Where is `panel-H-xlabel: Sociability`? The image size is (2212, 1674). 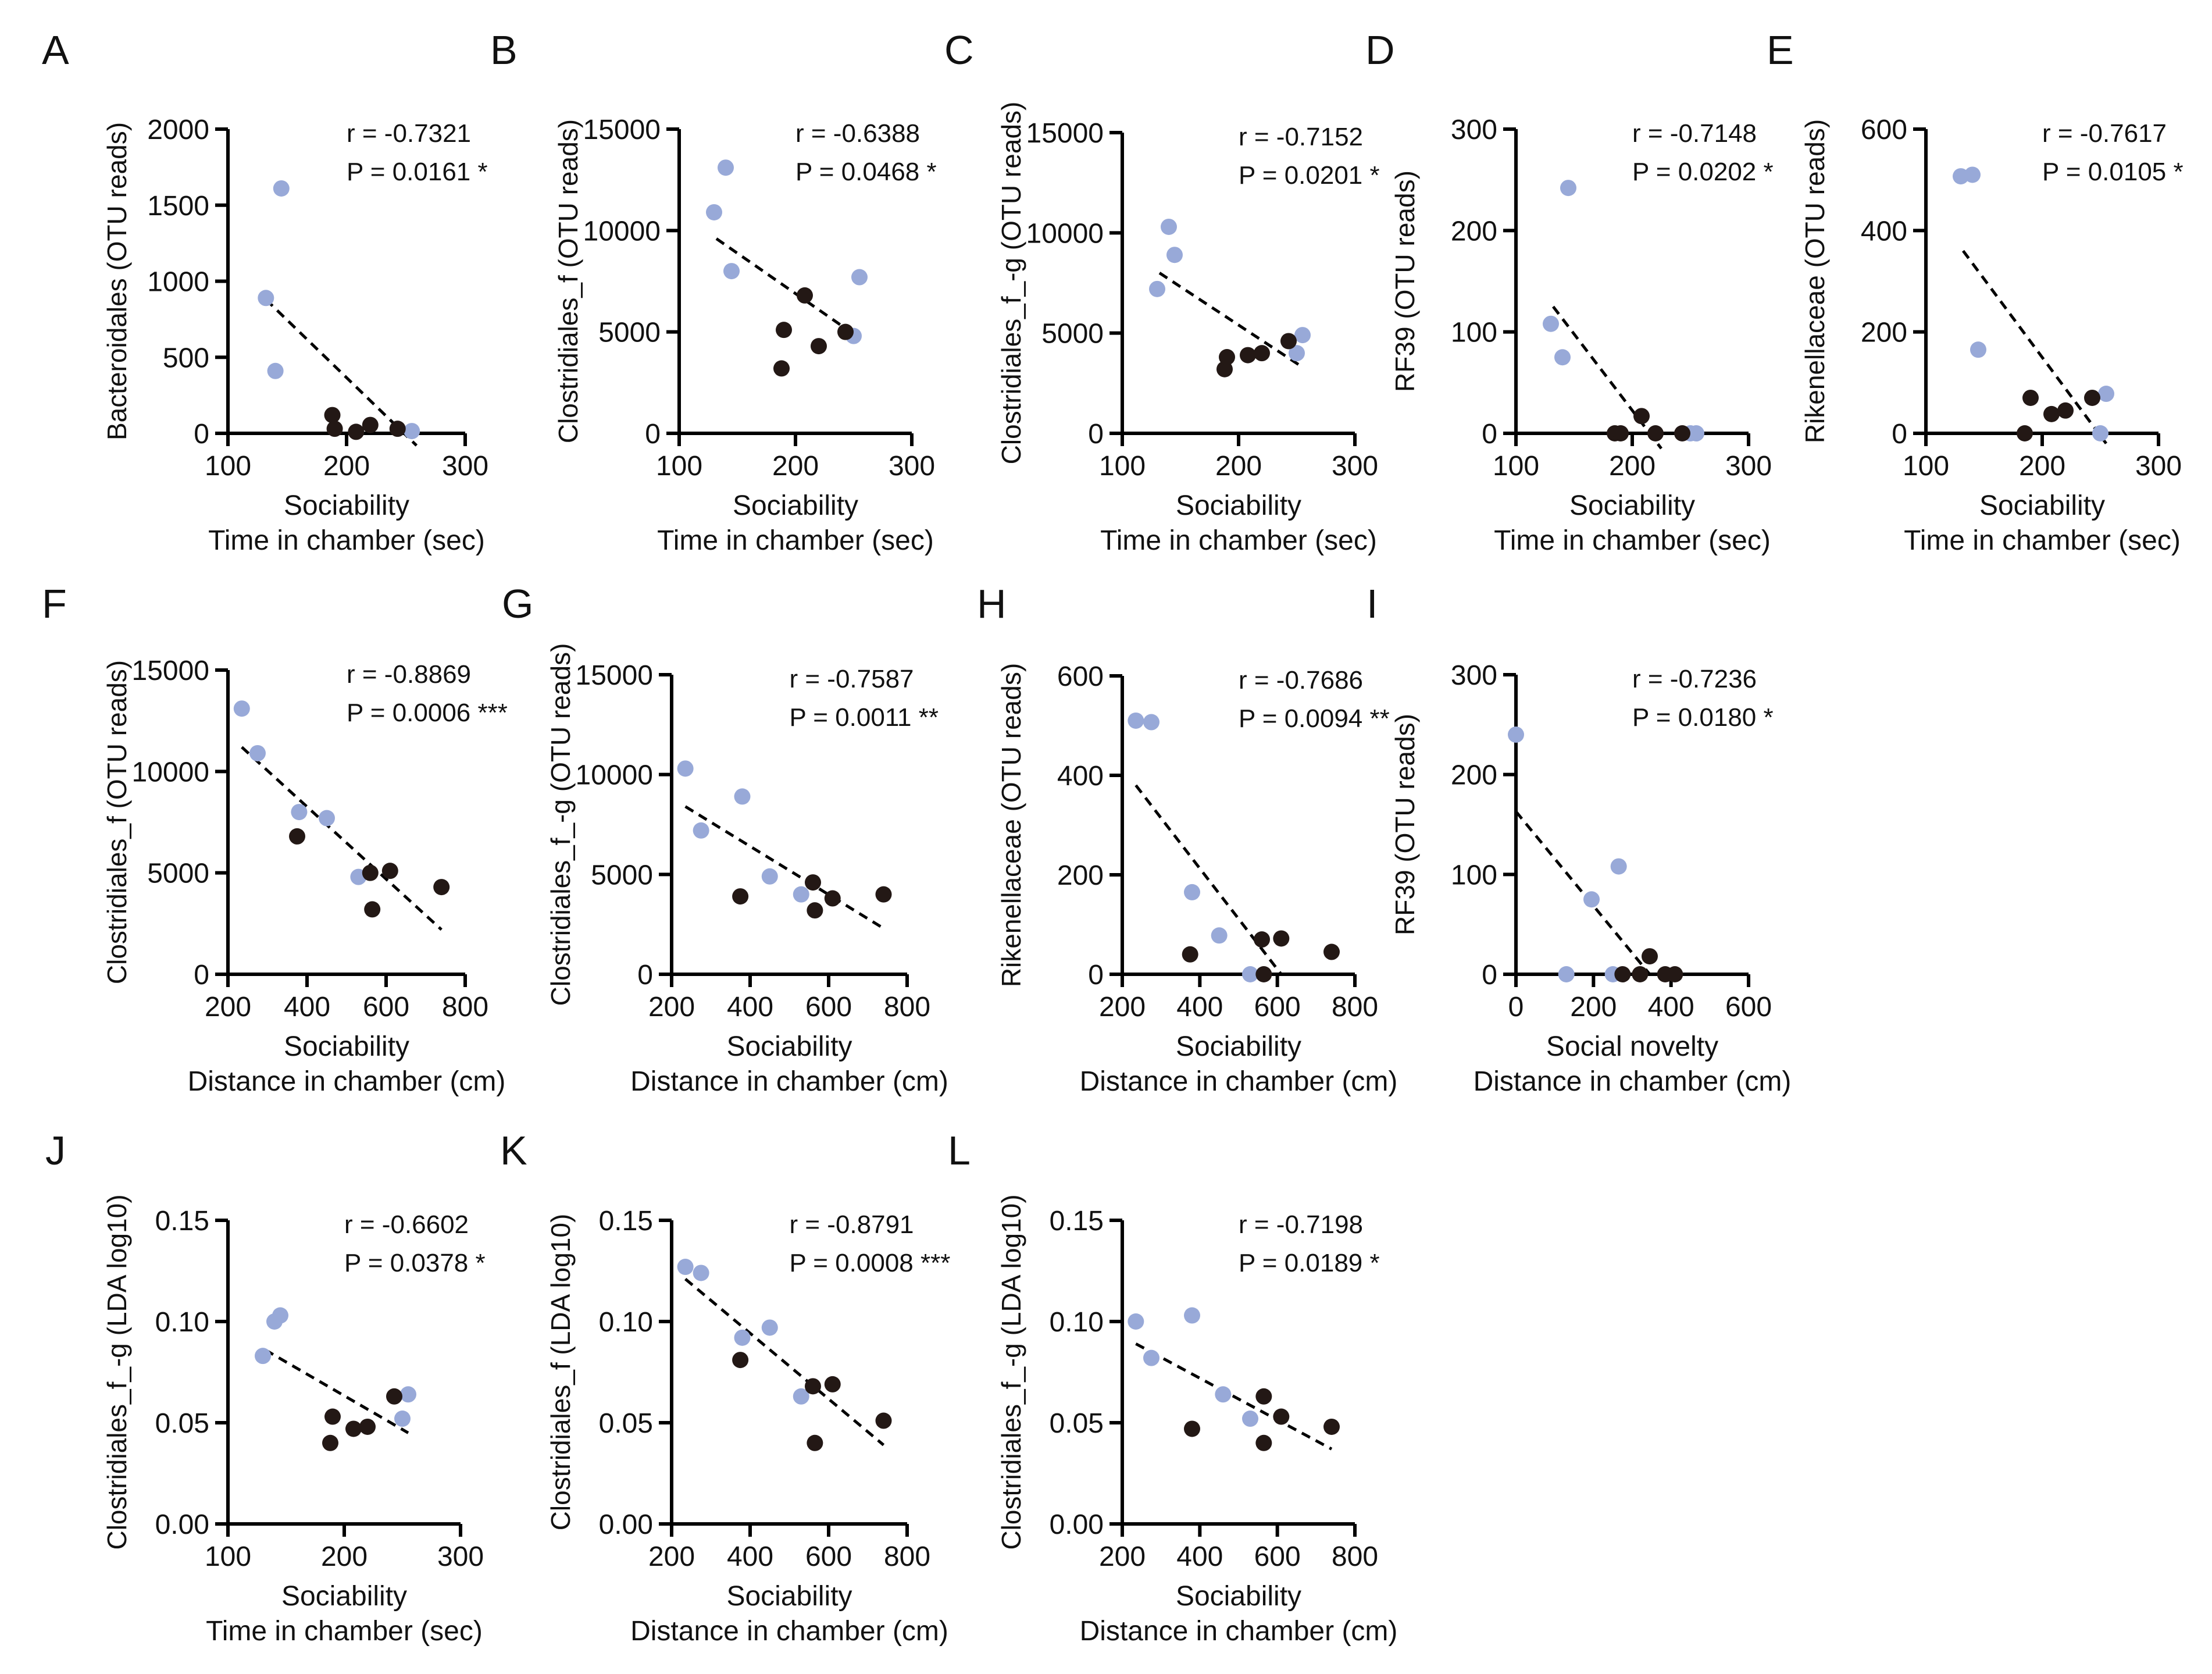 panel-H-xlabel: Sociability is located at coordinates (1239, 1046).